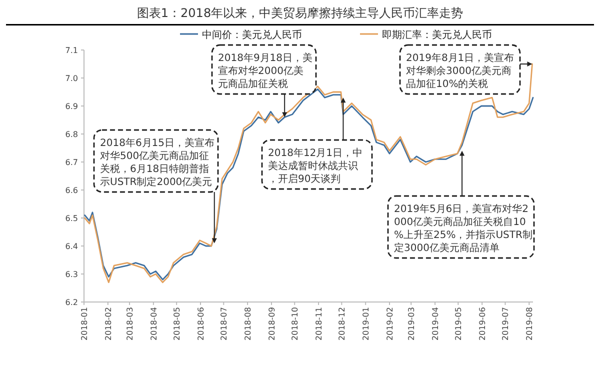 The height and width of the screenshot is (367, 600). What do you see at coordinates (252, 35) in the screenshot?
I see `legend-label: 中间价：美元兑人民币` at bounding box center [252, 35].